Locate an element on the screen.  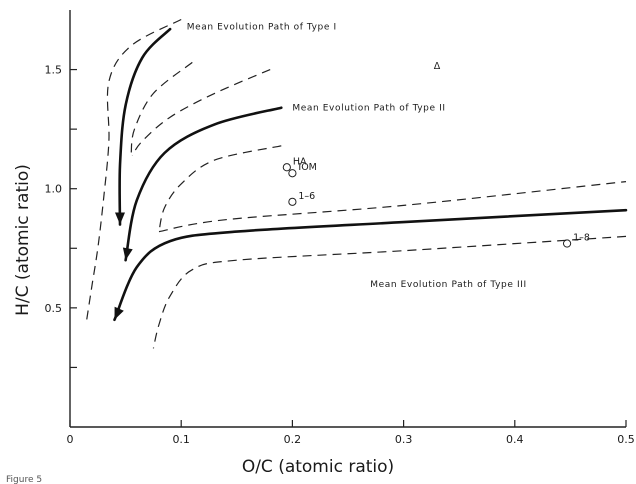
sample-label: IOM is located at coordinates (307, 167).